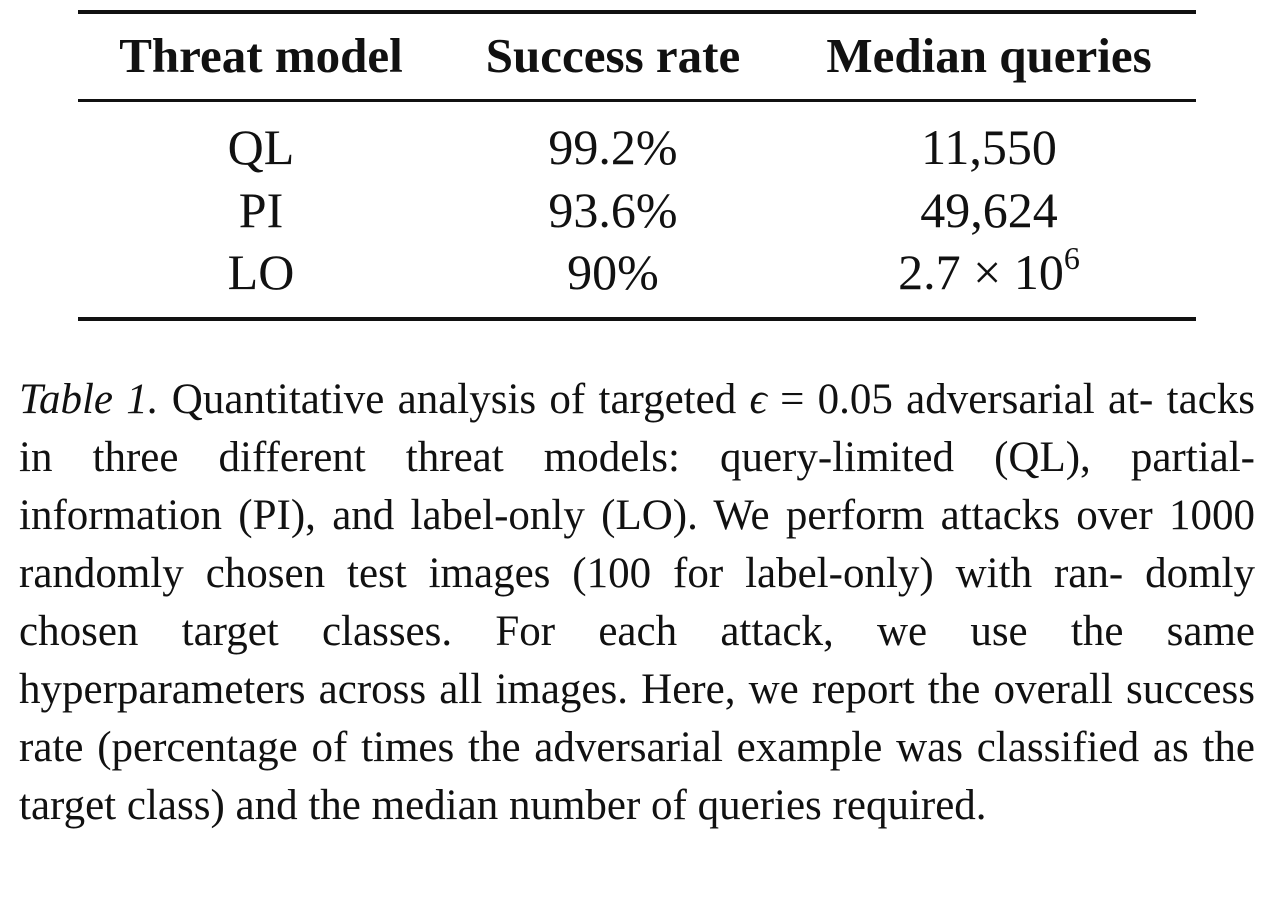  Describe the element at coordinates (981, 272) in the screenshot. I see `median-queries-lo-base: 2.7 × 10` at that location.